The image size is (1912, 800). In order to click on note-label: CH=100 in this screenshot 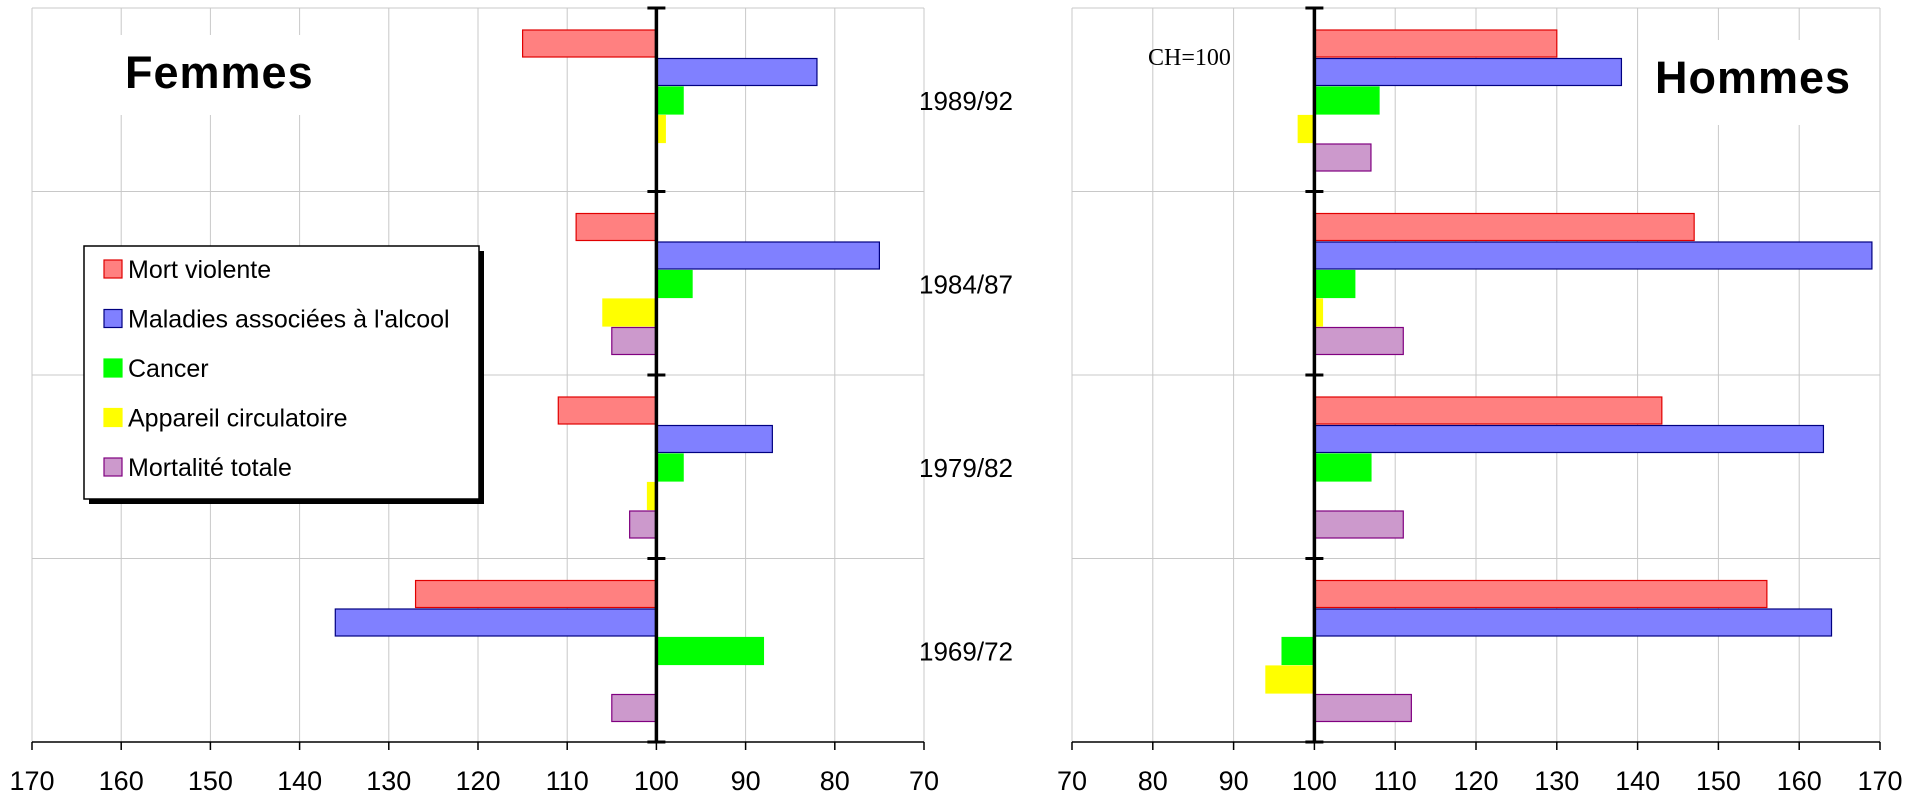, I will do `click(1189, 58)`.